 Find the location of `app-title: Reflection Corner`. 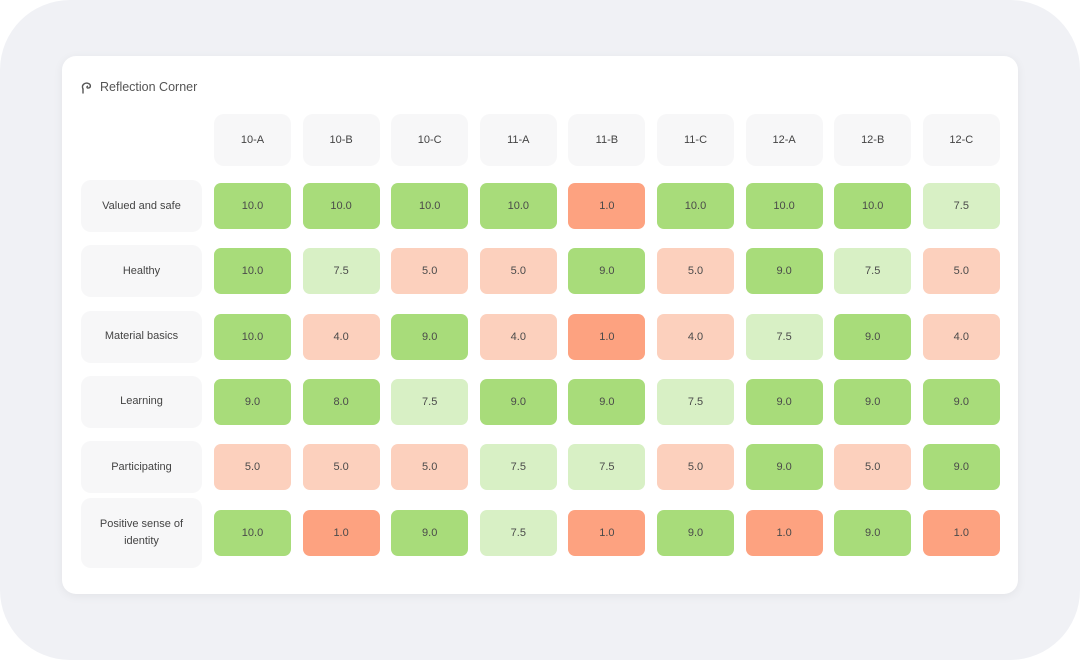

app-title: Reflection Corner is located at coordinates (149, 87).